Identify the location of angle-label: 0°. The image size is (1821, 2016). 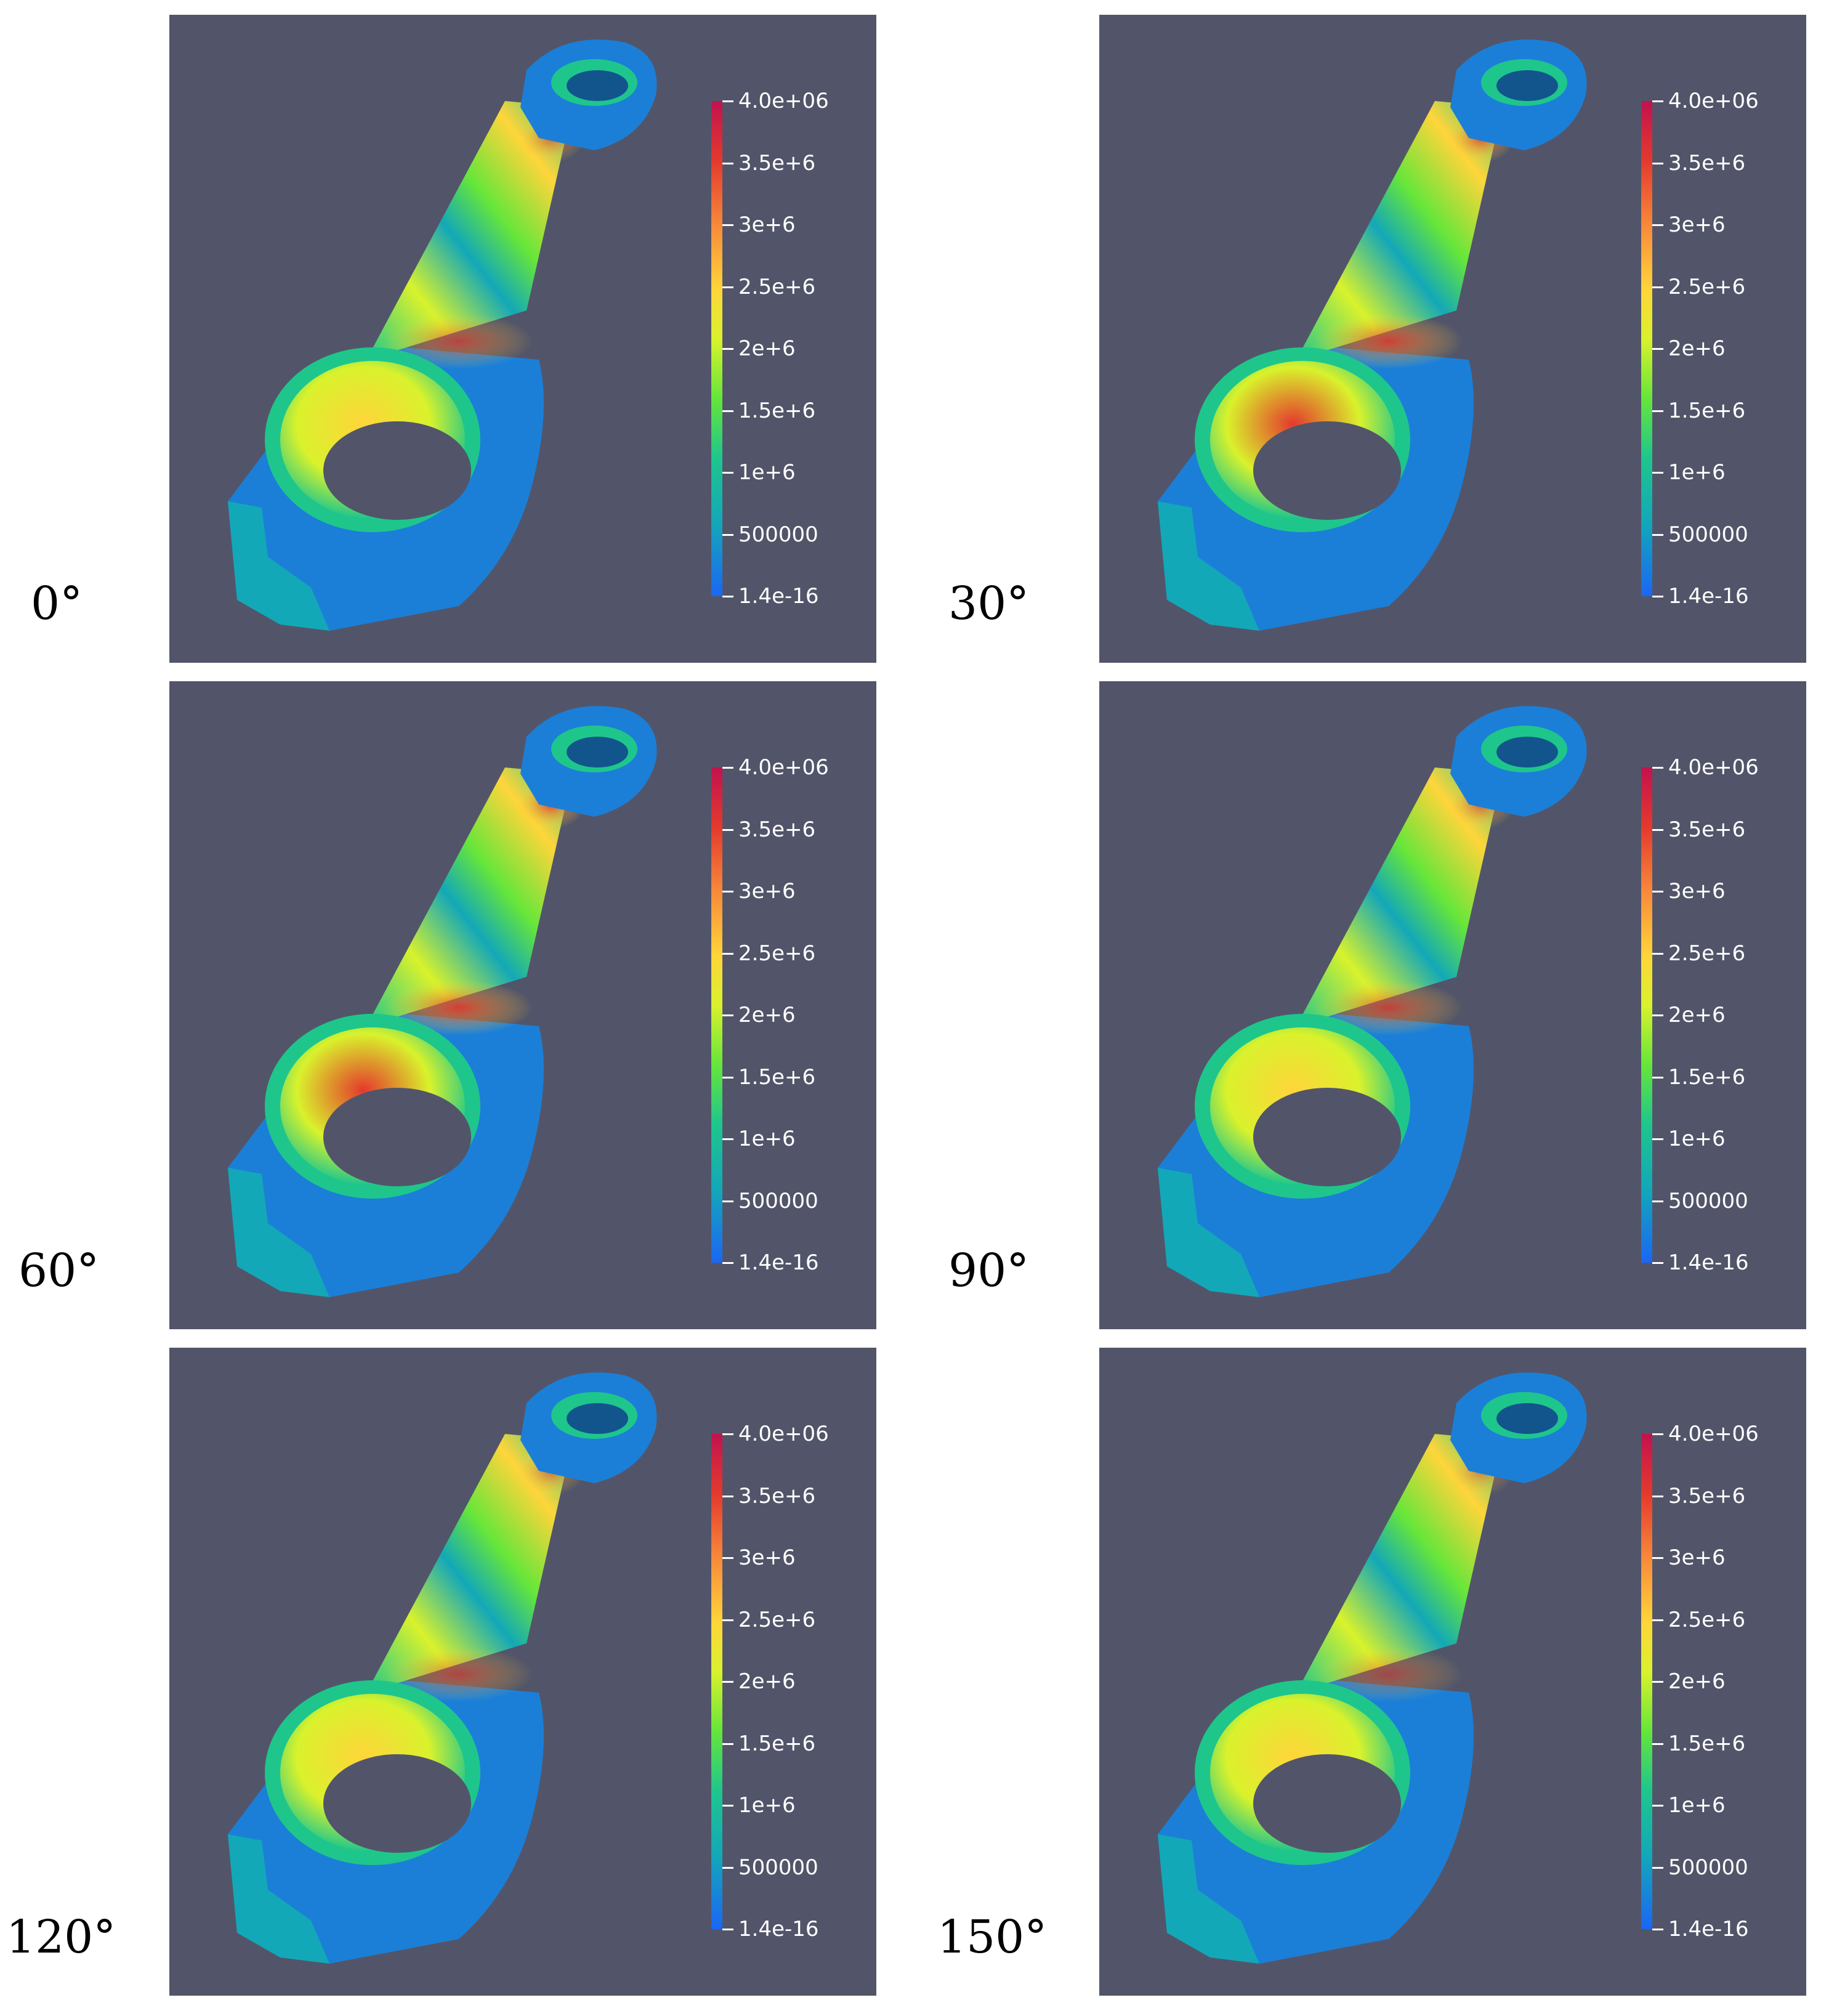
(57, 603).